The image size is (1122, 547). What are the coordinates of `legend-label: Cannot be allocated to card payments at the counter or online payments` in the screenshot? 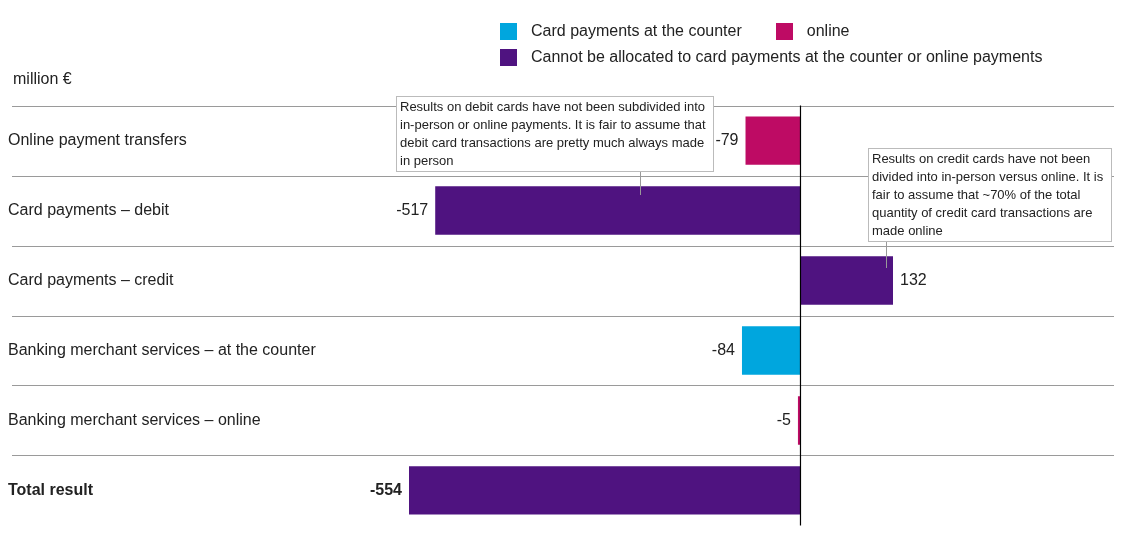 It's located at (787, 57).